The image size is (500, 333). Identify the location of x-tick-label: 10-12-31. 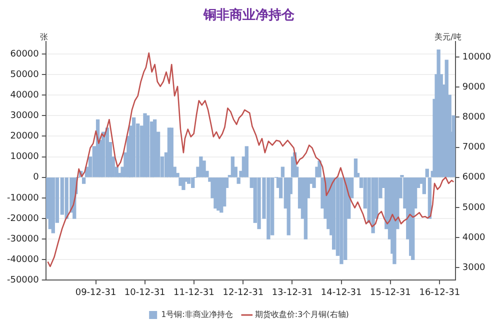
(145, 293).